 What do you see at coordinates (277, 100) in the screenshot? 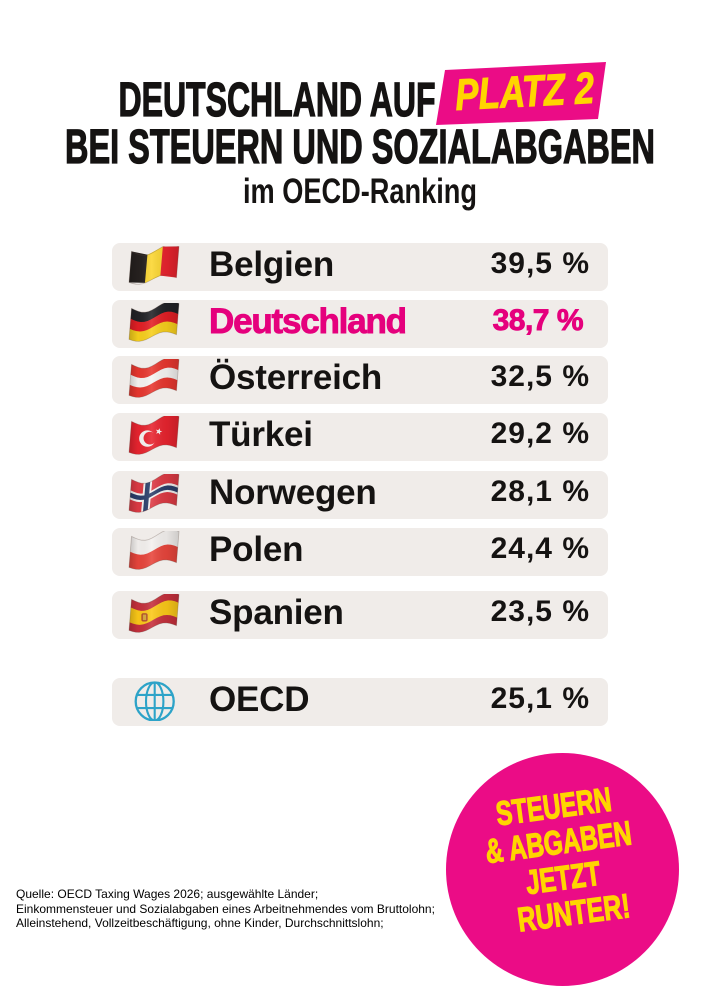
I see `svg-text: DEUTSCHLAND AUF` at bounding box center [277, 100].